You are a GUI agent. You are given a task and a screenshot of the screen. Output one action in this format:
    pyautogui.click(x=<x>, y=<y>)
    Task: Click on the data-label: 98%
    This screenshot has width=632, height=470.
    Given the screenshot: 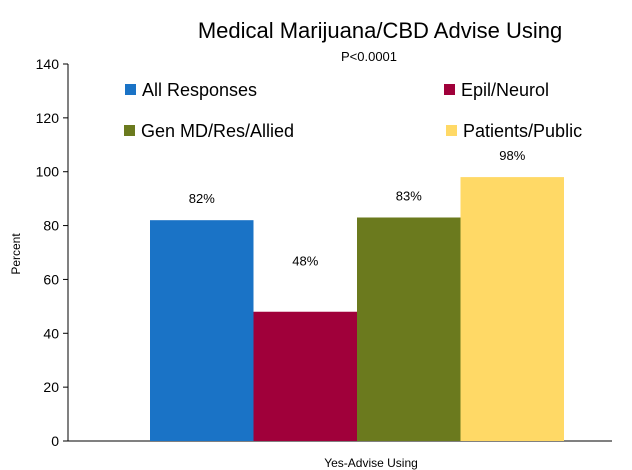 What is the action you would take?
    pyautogui.click(x=512, y=155)
    